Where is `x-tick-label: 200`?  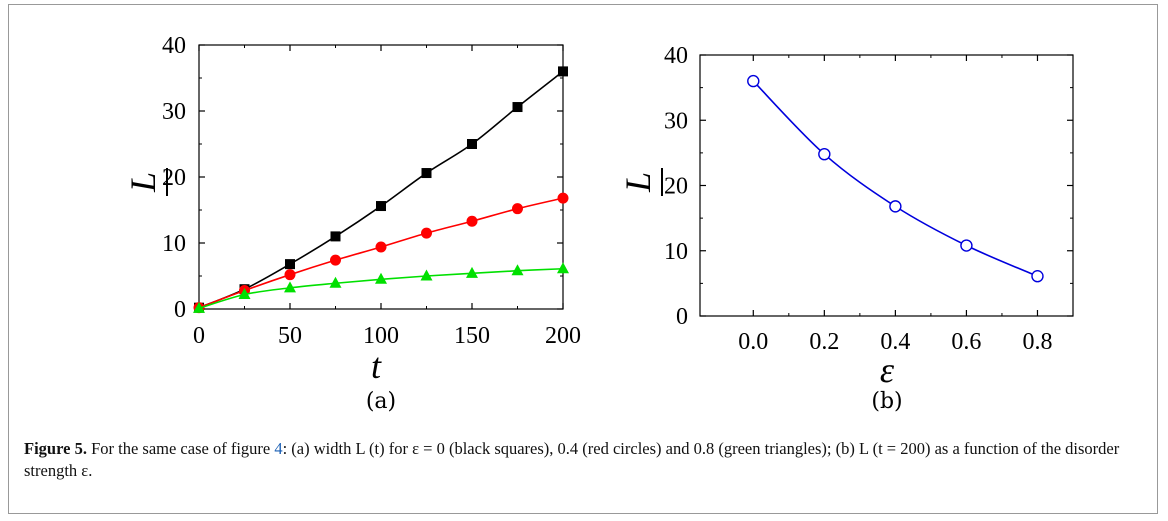
x-tick-label: 200 is located at coordinates (563, 336).